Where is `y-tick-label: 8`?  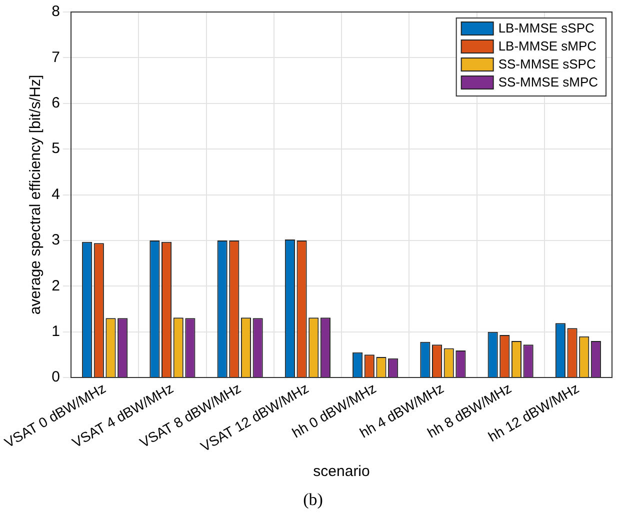 y-tick-label: 8 is located at coordinates (56, 11).